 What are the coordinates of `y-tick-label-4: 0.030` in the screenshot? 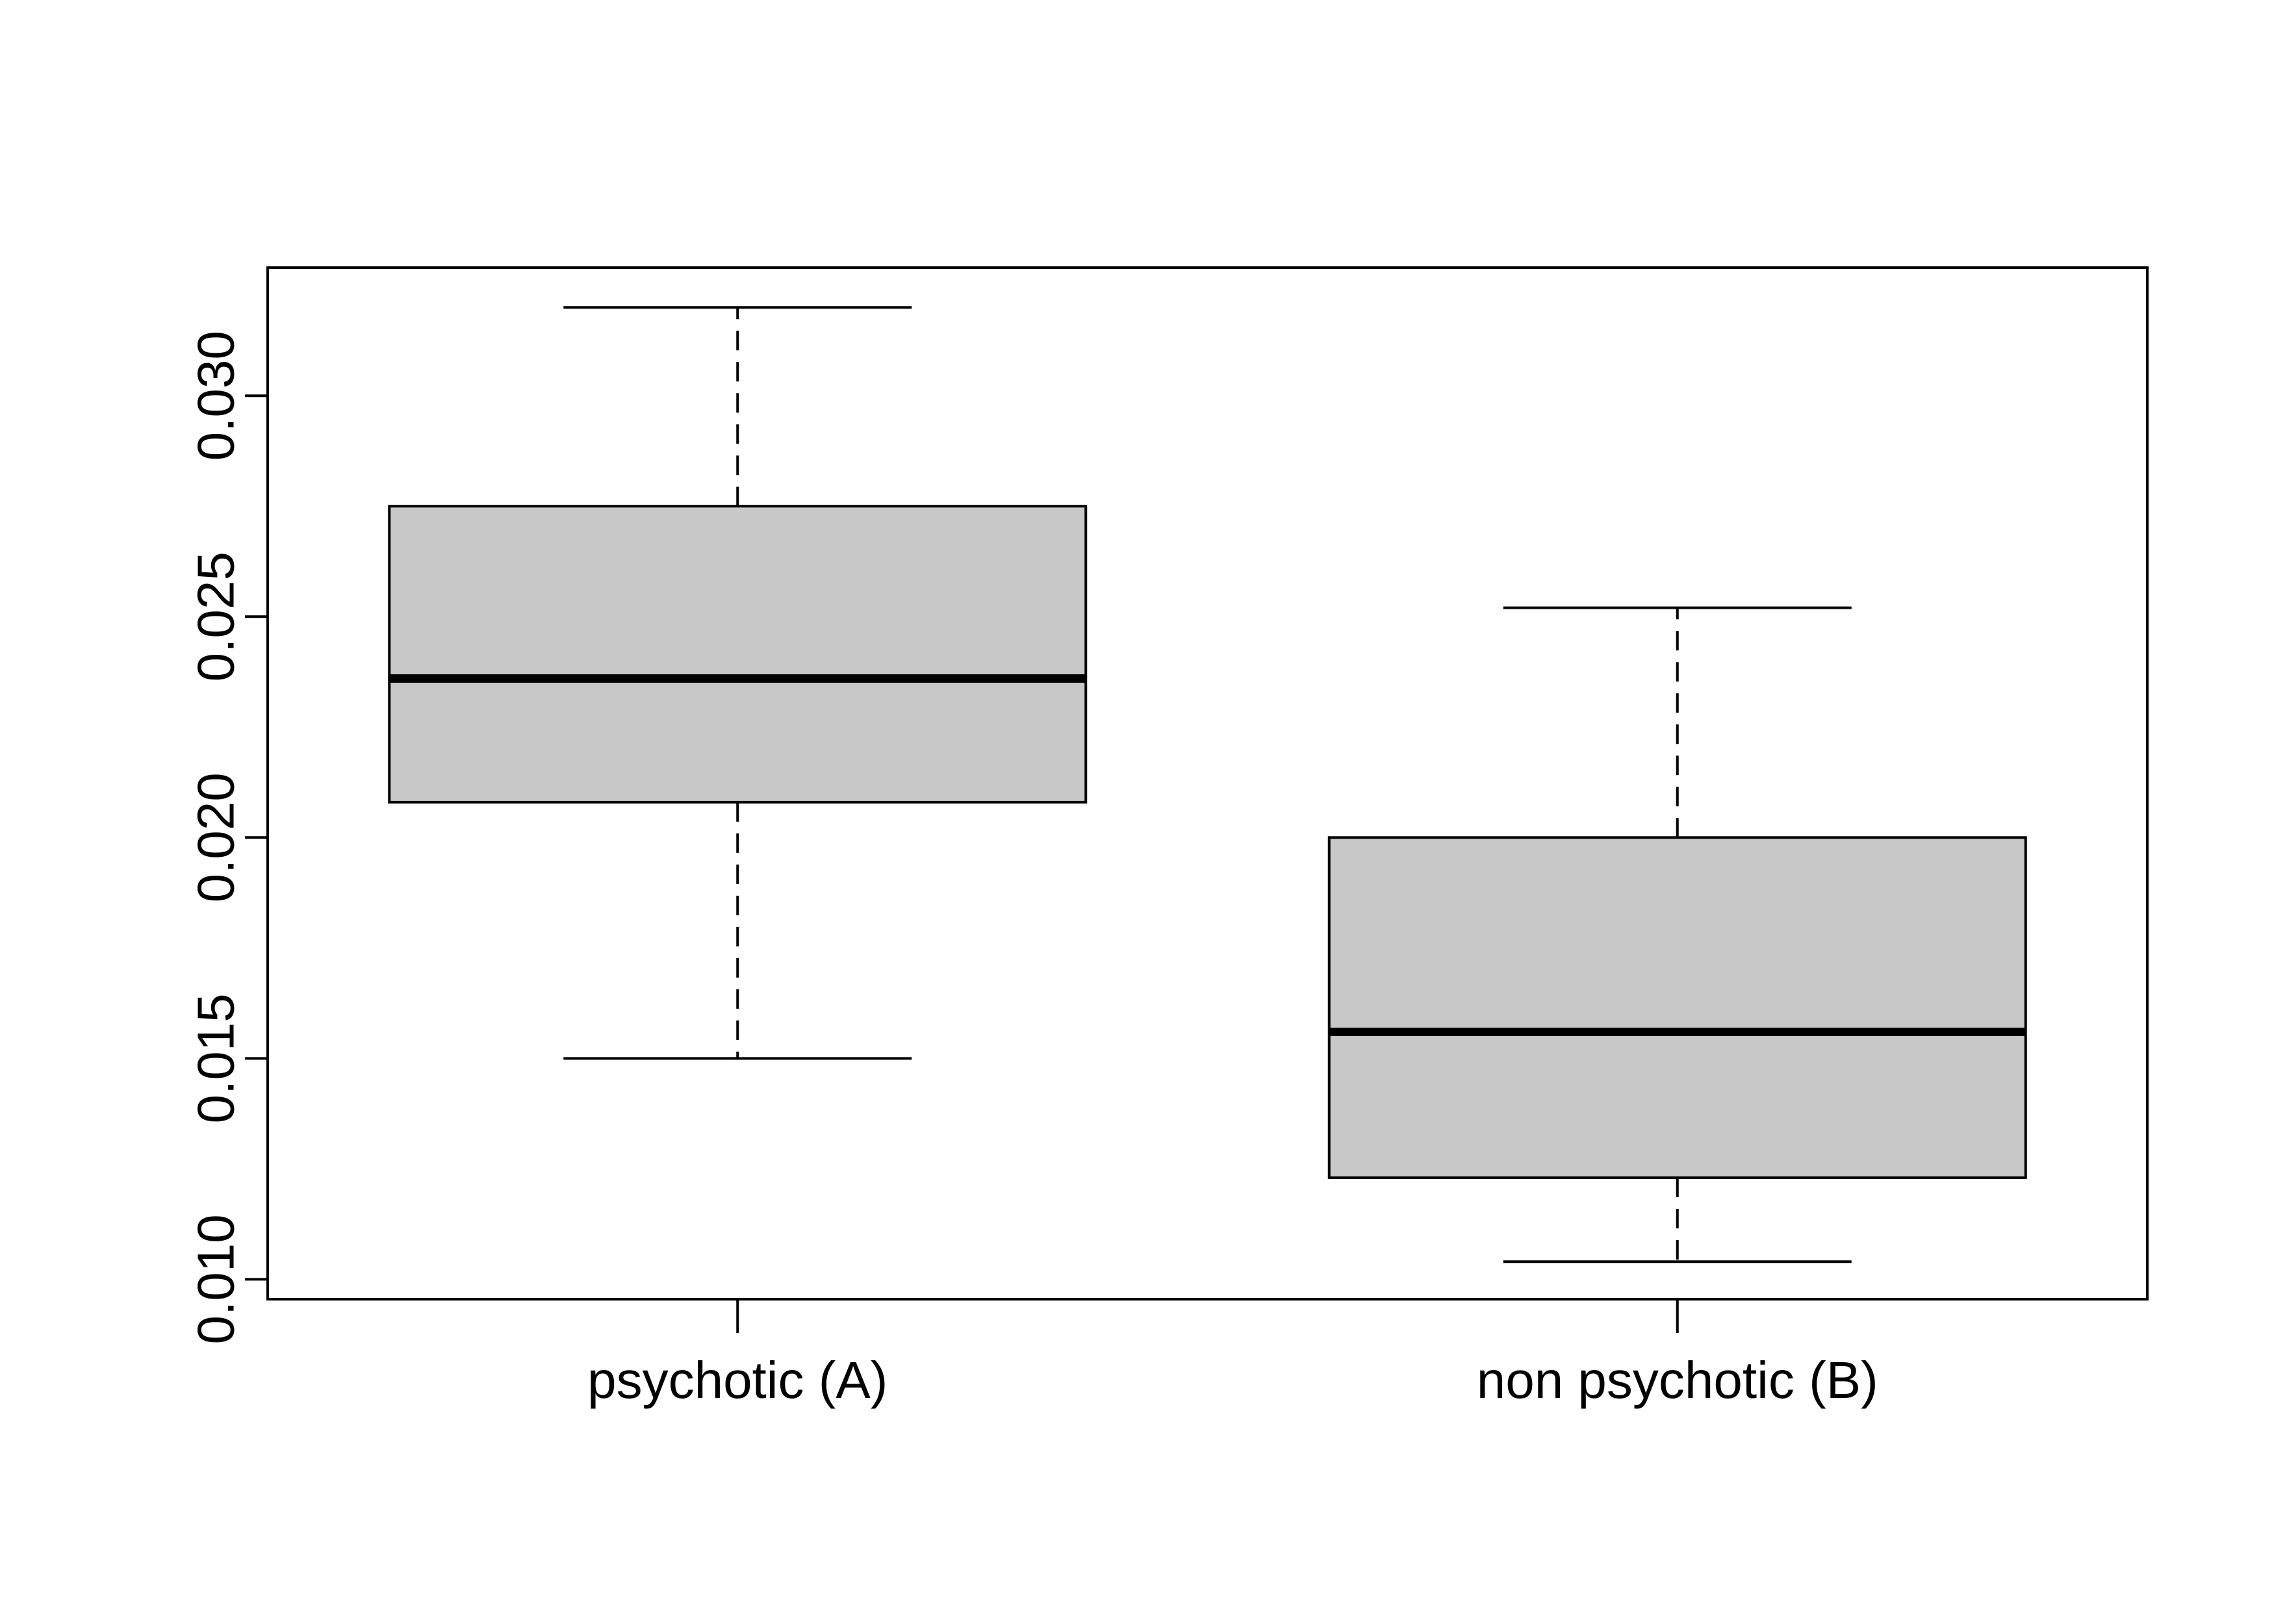 It's located at (216, 396).